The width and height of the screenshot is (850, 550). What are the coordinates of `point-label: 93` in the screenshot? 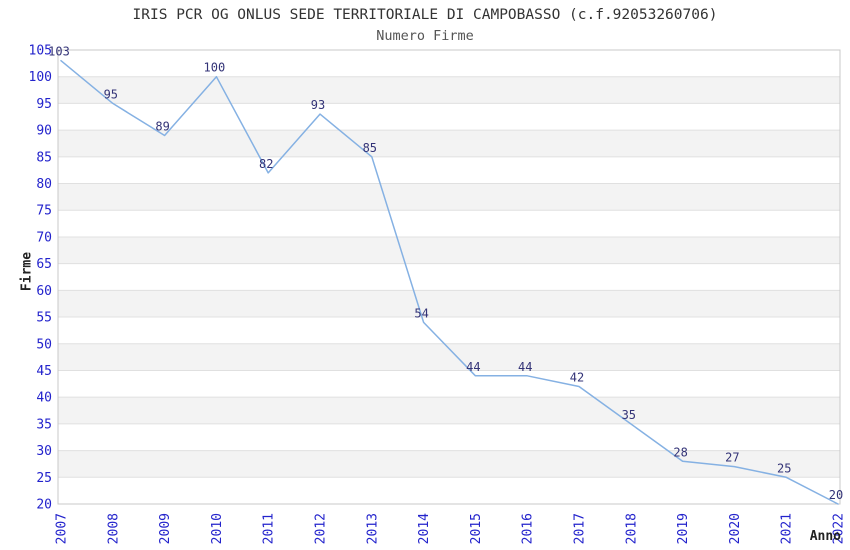 It's located at (318, 105).